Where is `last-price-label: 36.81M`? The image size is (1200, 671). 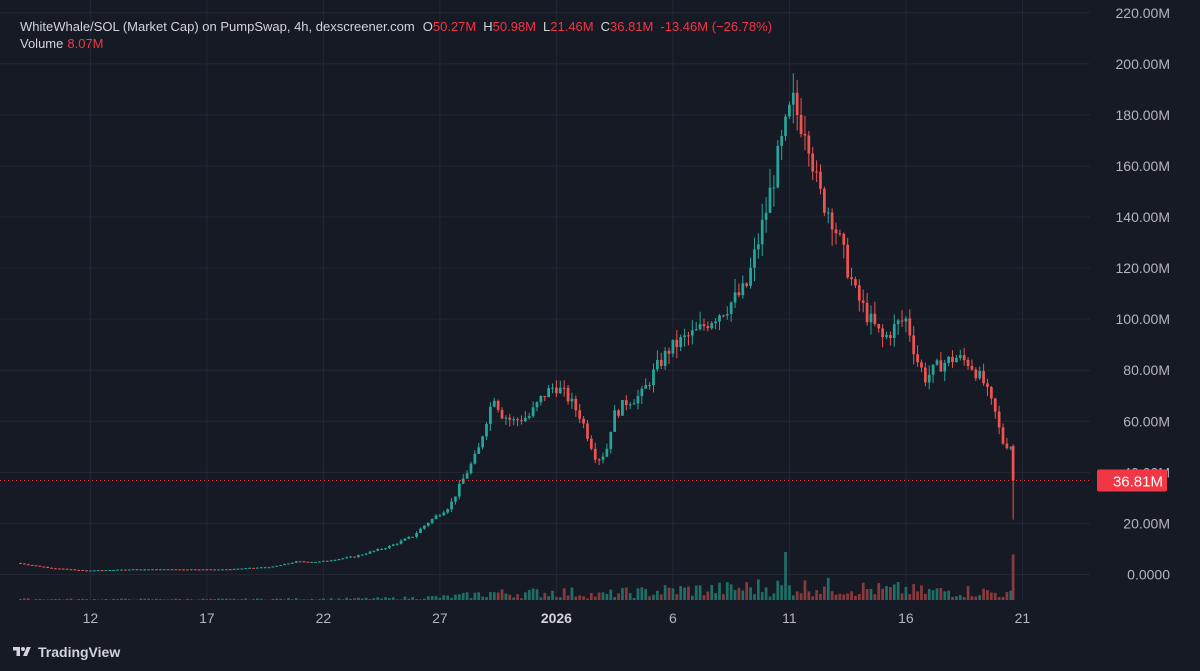 last-price-label: 36.81M is located at coordinates (1138, 481).